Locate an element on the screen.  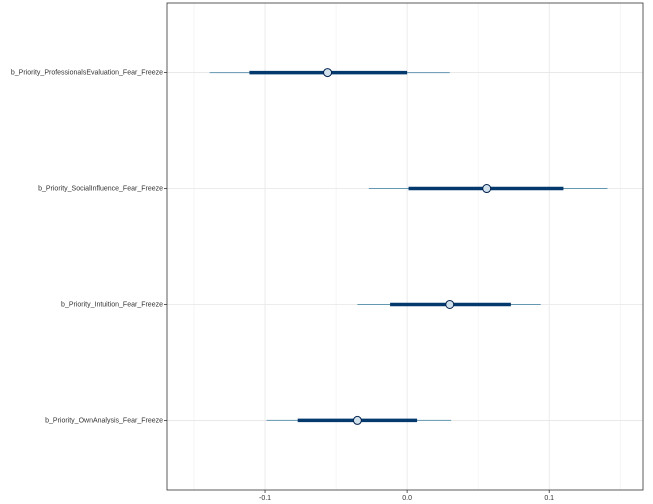
x-tick-label: -0.1 is located at coordinates (265, 498).